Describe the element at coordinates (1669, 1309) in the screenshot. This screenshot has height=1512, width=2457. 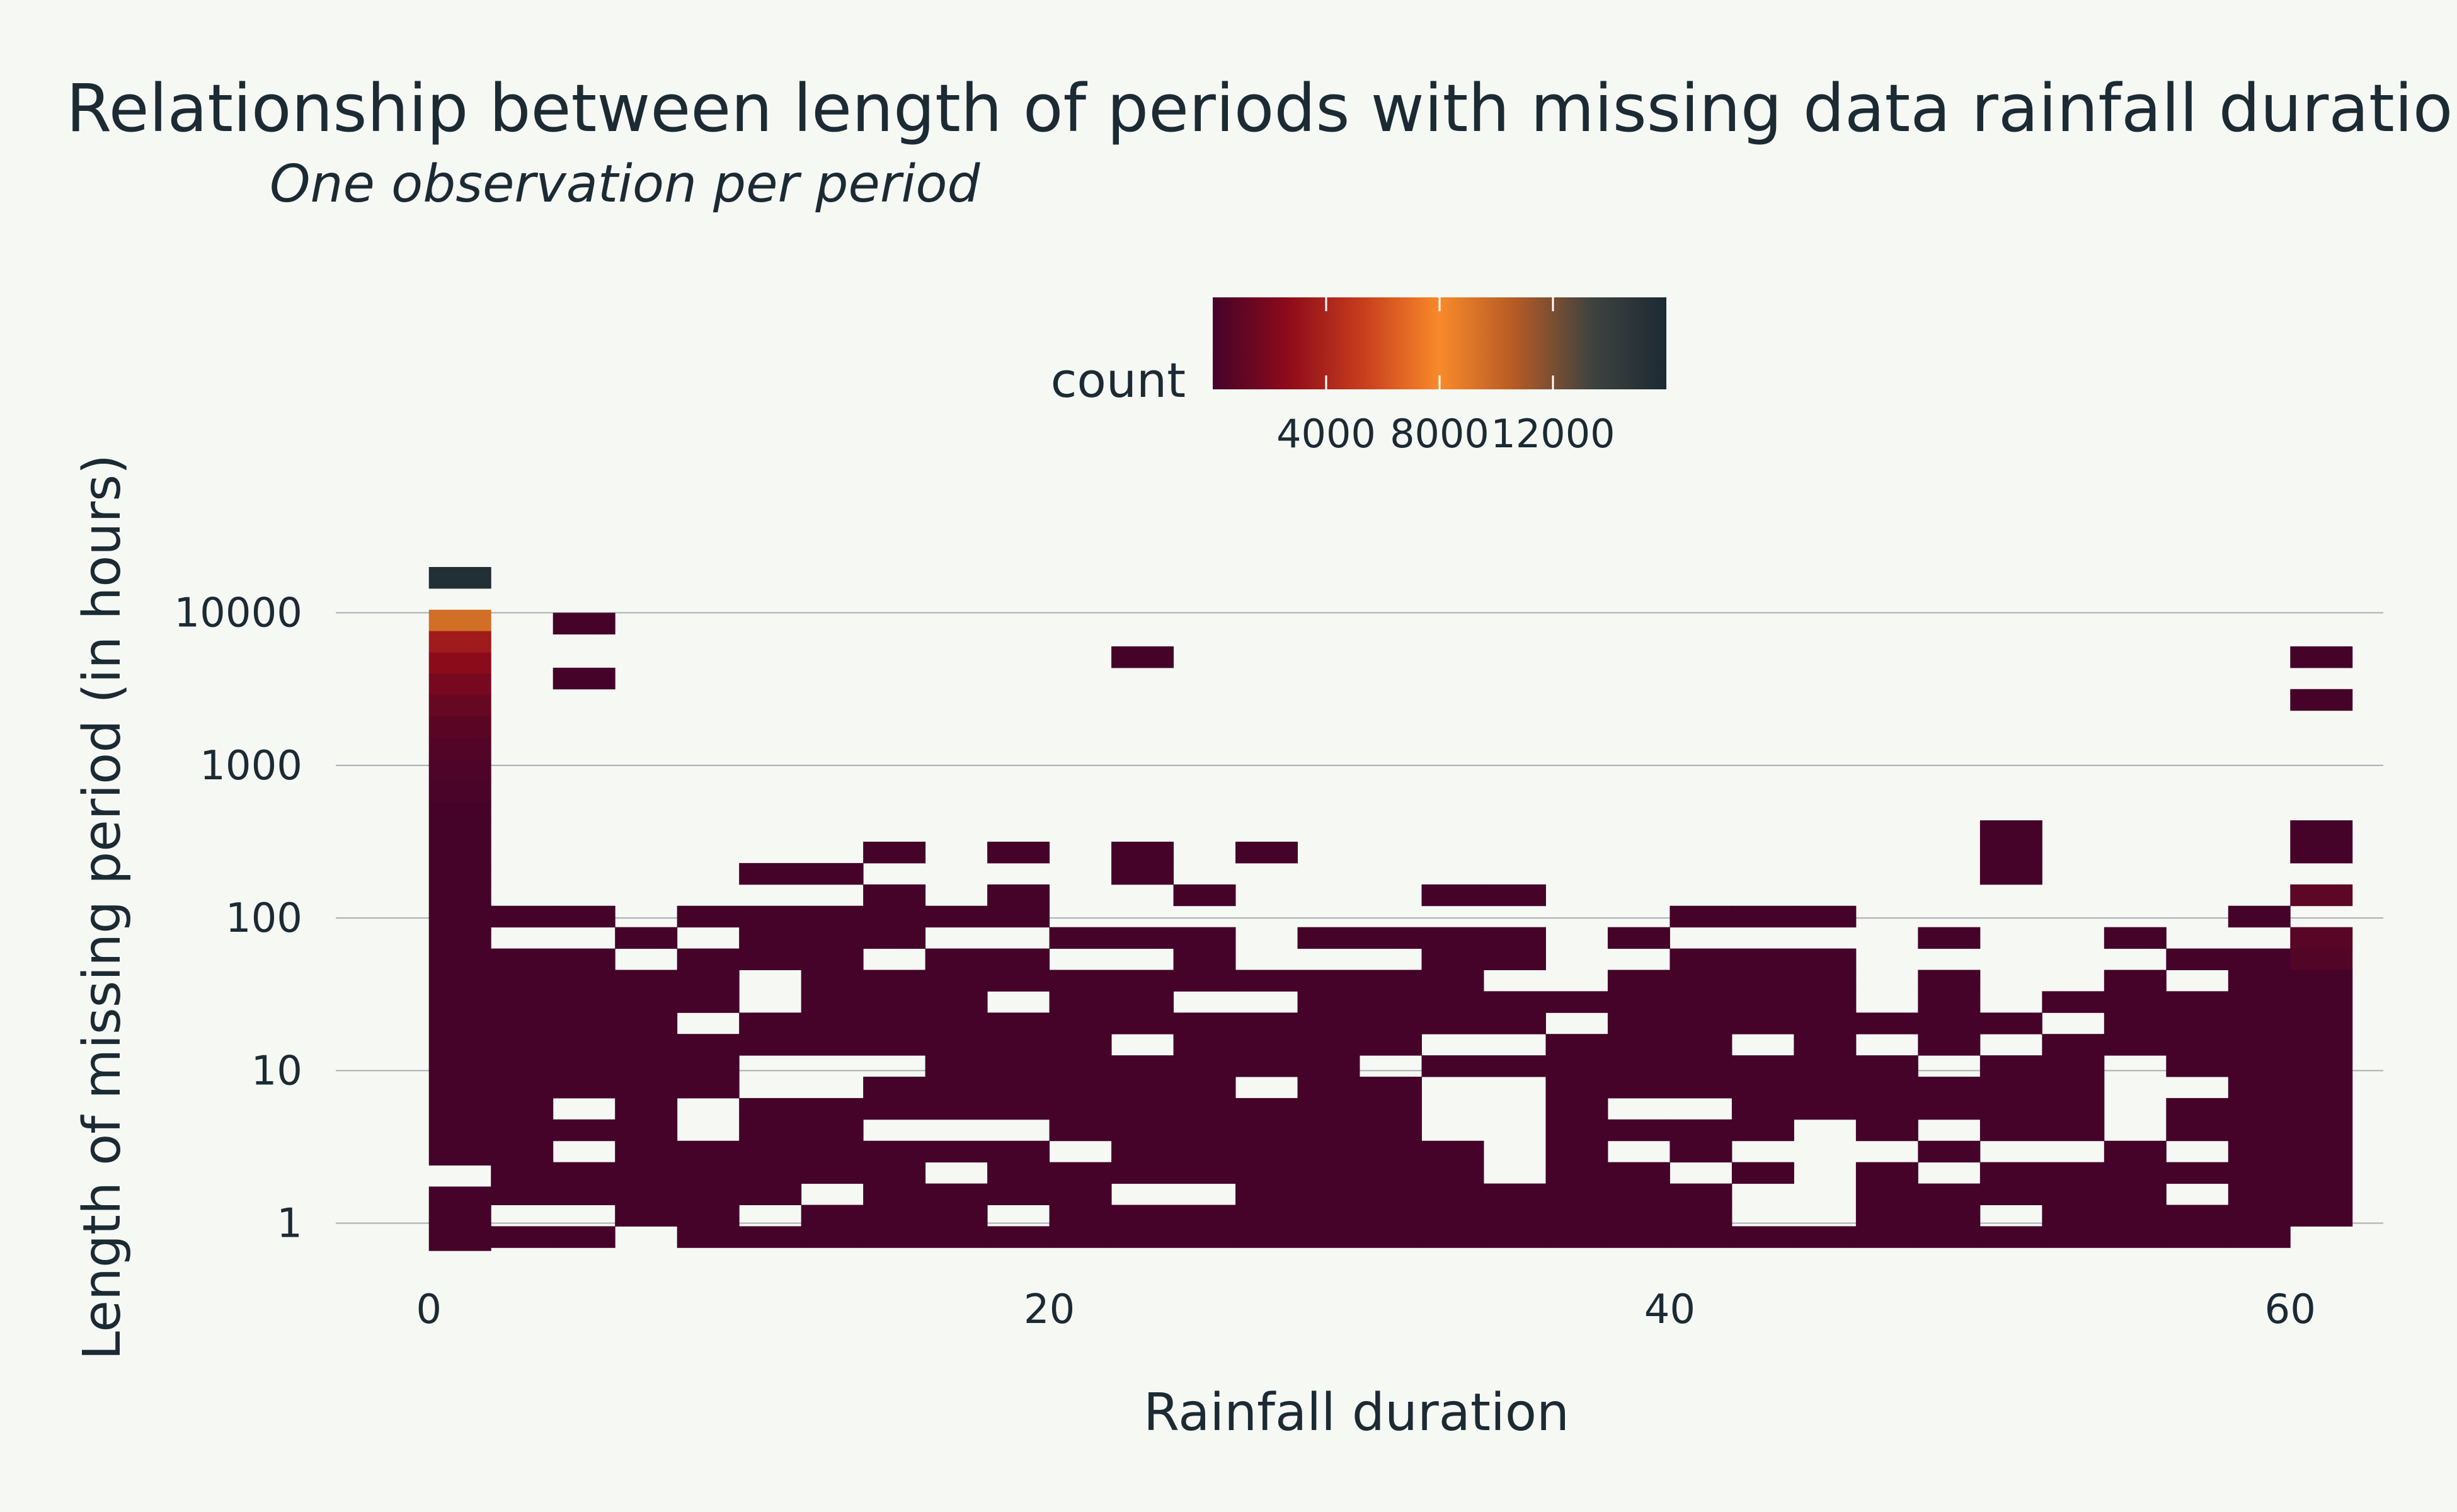
I see `x-tick-label: 40` at that location.